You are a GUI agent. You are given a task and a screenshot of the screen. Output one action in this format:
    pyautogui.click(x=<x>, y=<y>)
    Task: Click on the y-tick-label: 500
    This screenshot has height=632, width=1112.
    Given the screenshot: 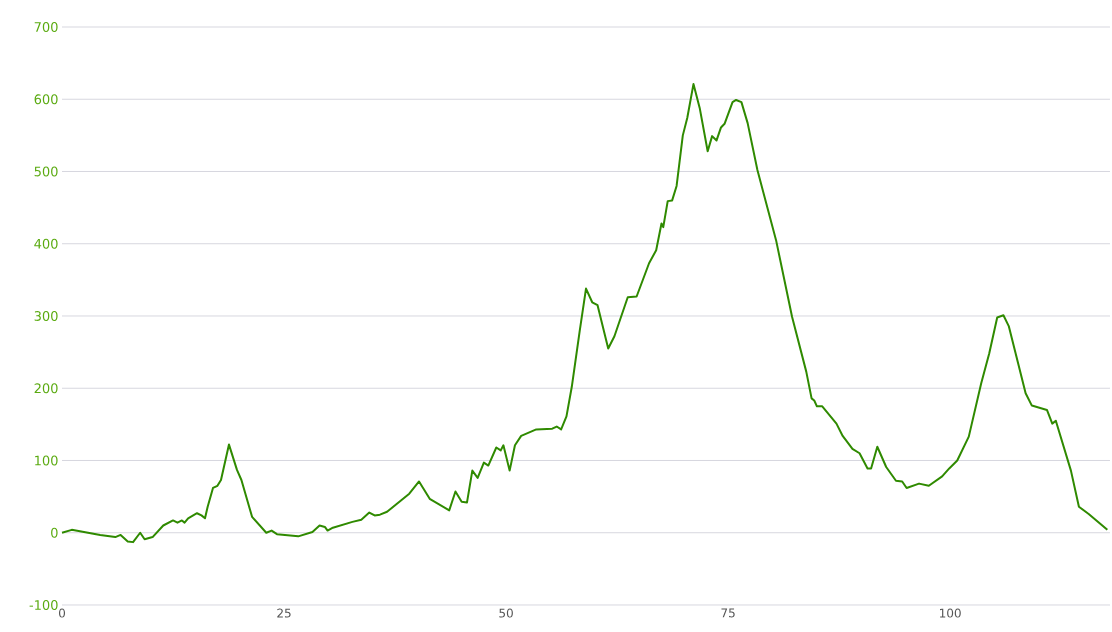 What is the action you would take?
    pyautogui.click(x=46, y=171)
    